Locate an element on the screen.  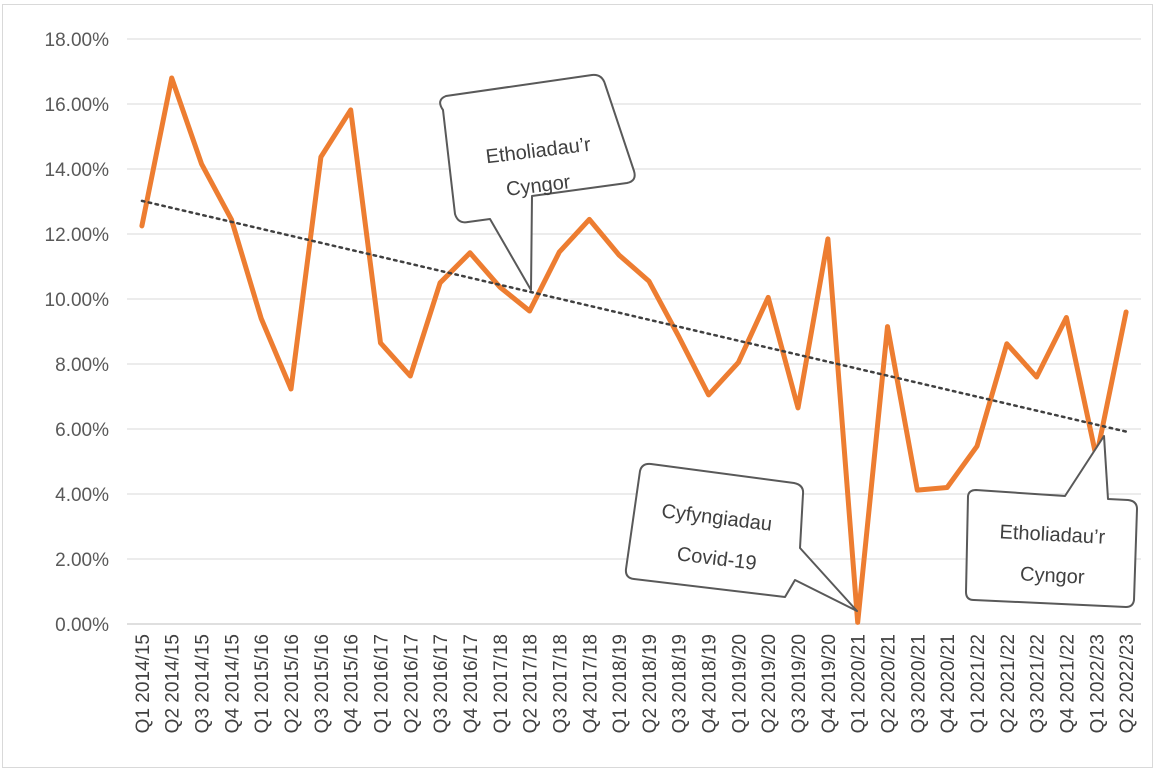
y-tick-label: 14.00% is located at coordinates (77, 170).